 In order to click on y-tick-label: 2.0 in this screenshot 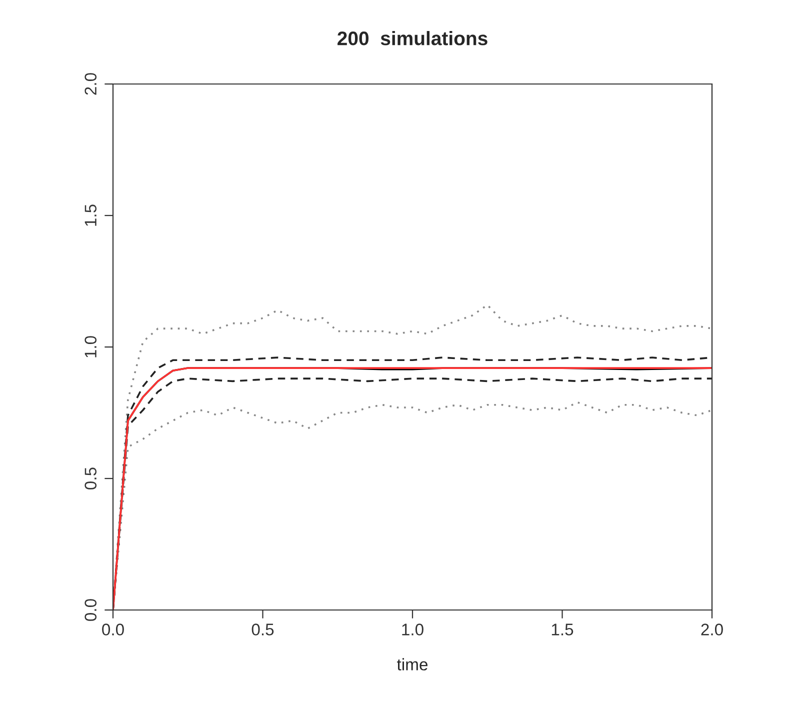, I will do `click(90, 84)`.